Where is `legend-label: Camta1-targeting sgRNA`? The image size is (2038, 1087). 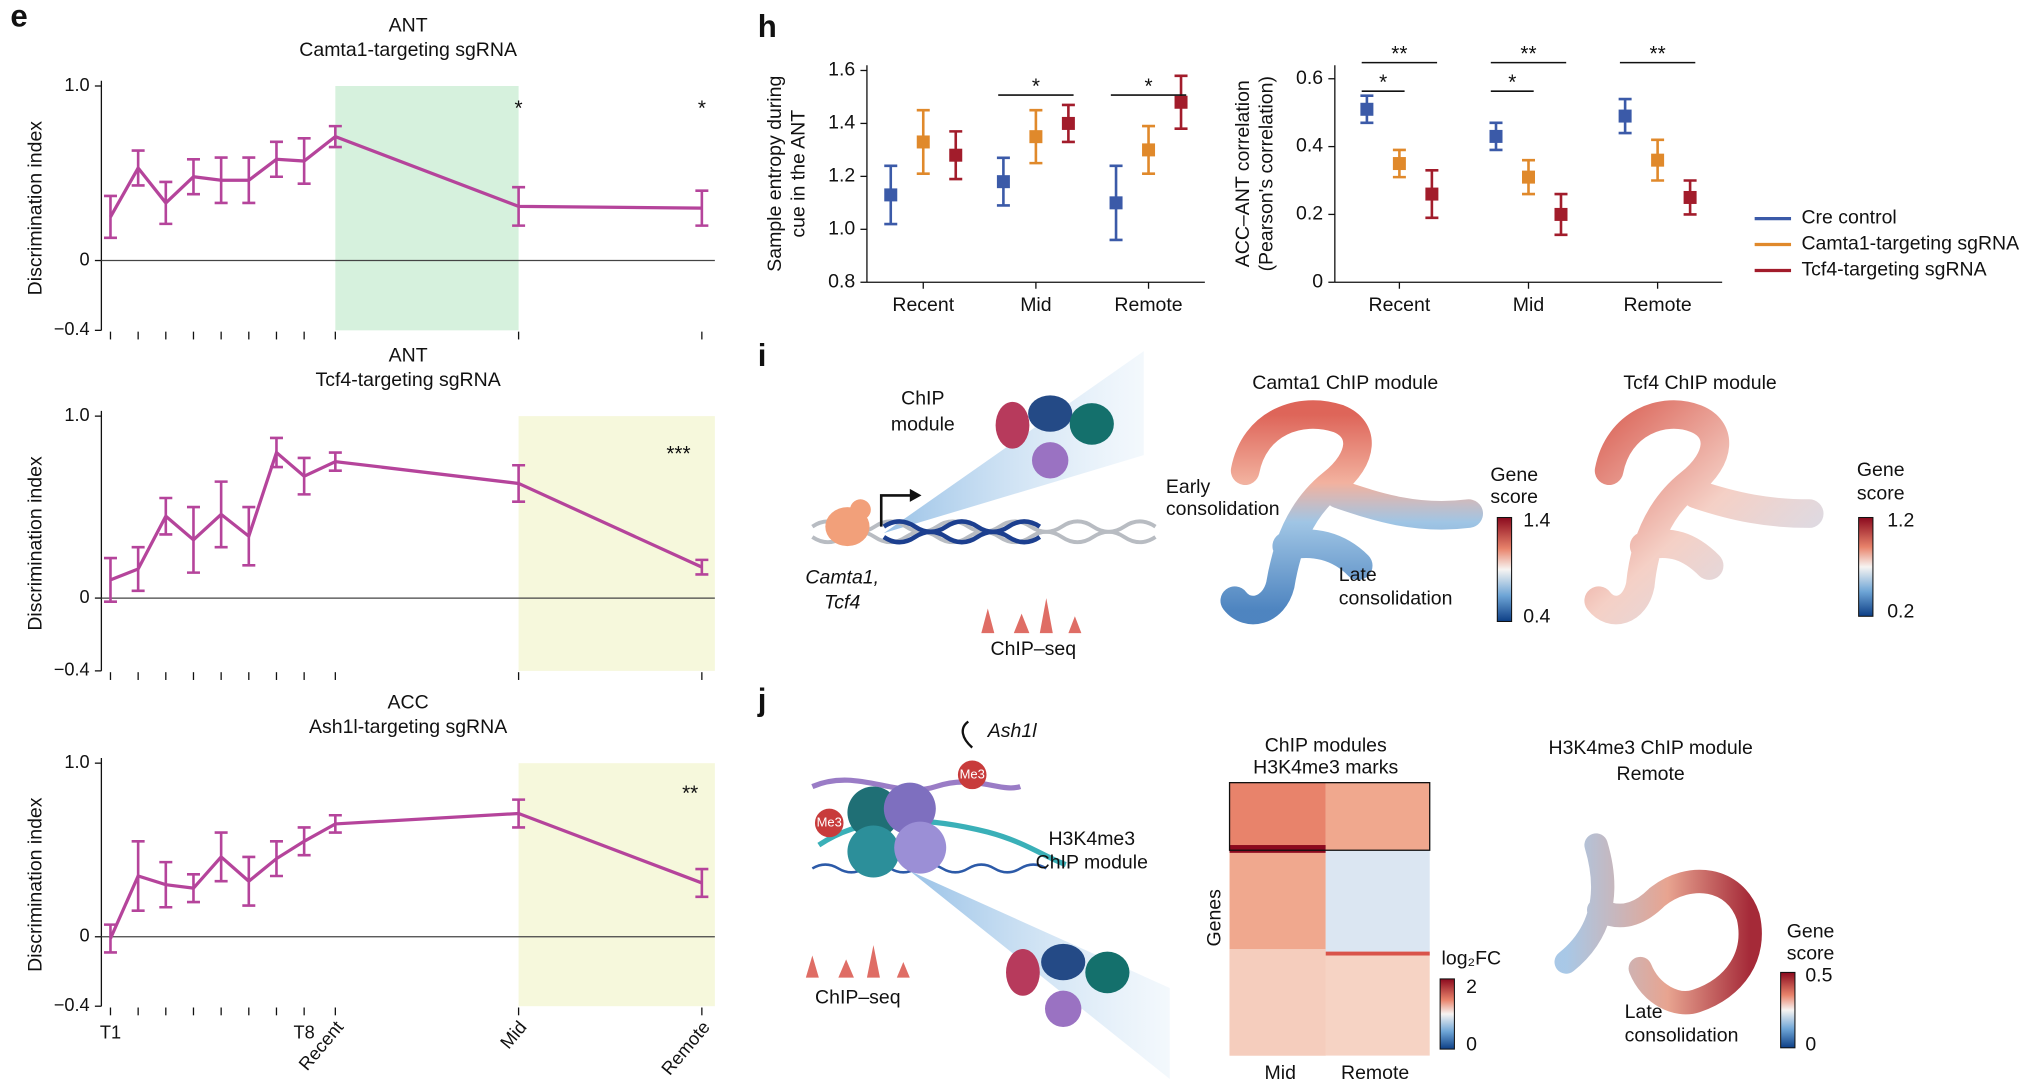 legend-label: Camta1-targeting sgRNA is located at coordinates (1910, 244).